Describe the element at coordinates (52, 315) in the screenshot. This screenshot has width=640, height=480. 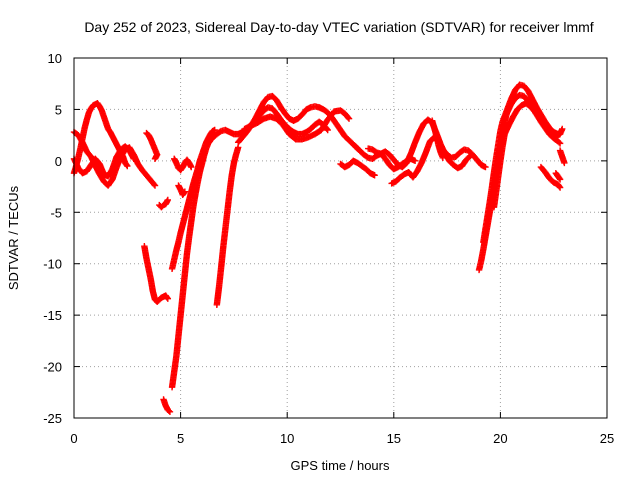
I see `y-tick-label: -15` at that location.